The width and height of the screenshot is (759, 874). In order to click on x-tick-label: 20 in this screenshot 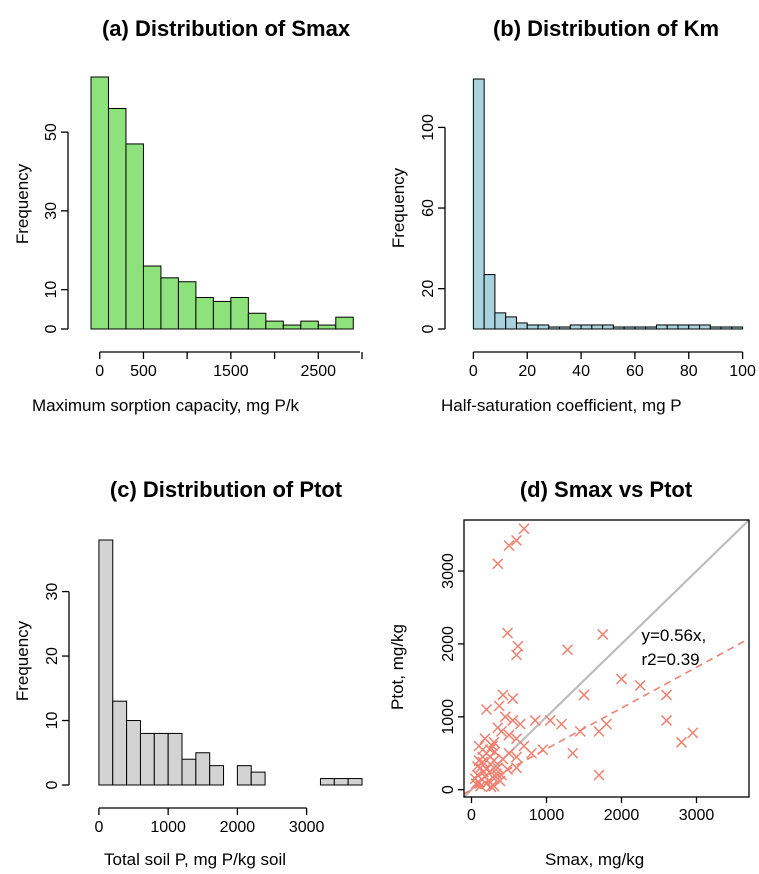, I will do `click(527, 371)`.